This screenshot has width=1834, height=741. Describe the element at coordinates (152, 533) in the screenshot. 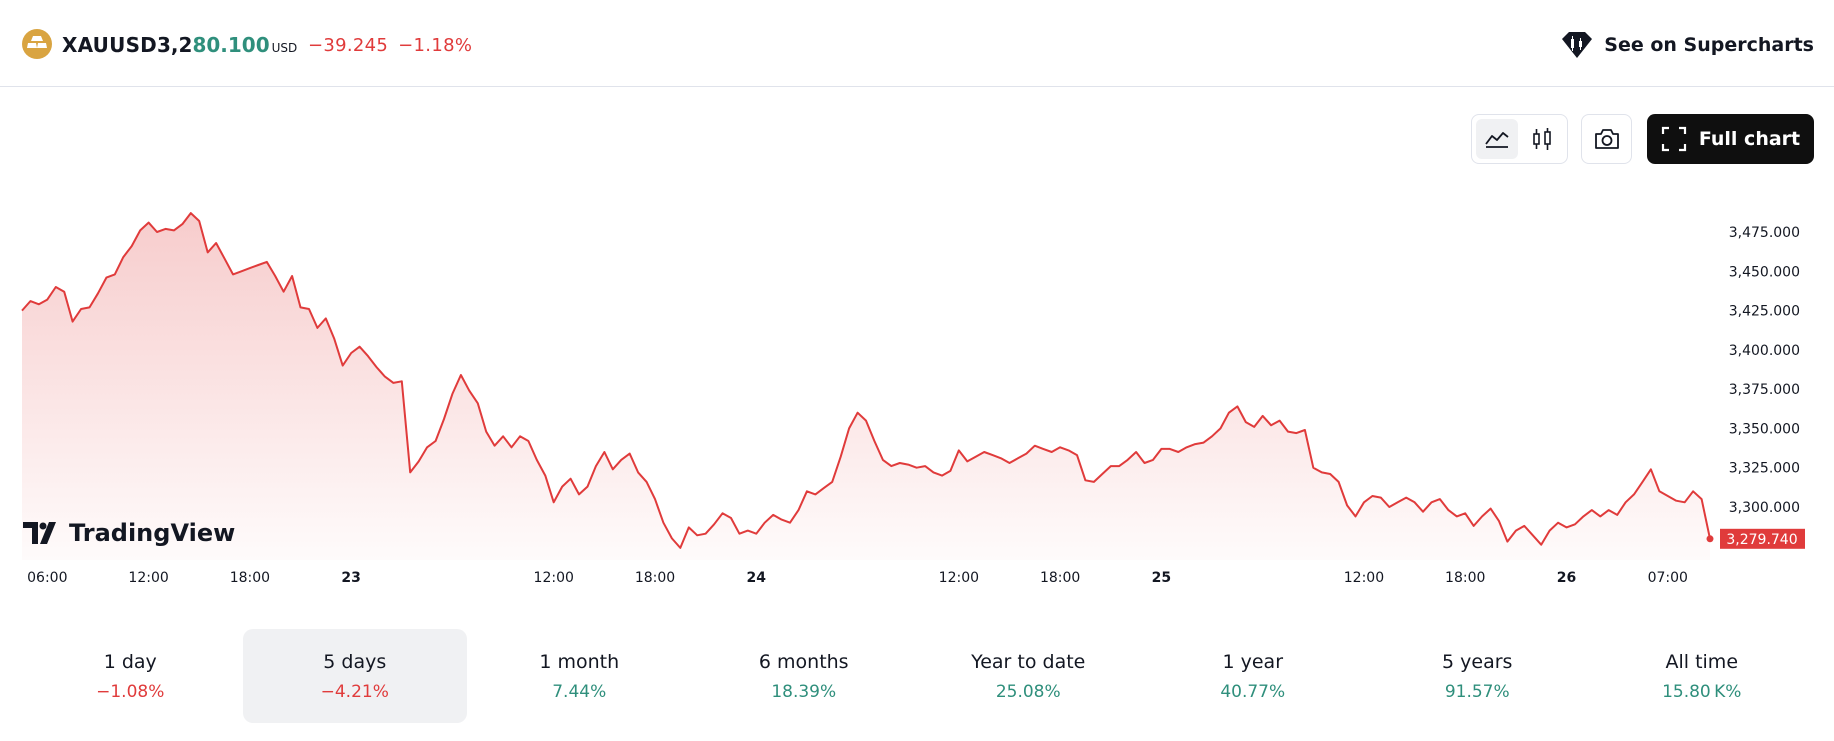

I see `tradingview-logo-text: TradingView` at that location.